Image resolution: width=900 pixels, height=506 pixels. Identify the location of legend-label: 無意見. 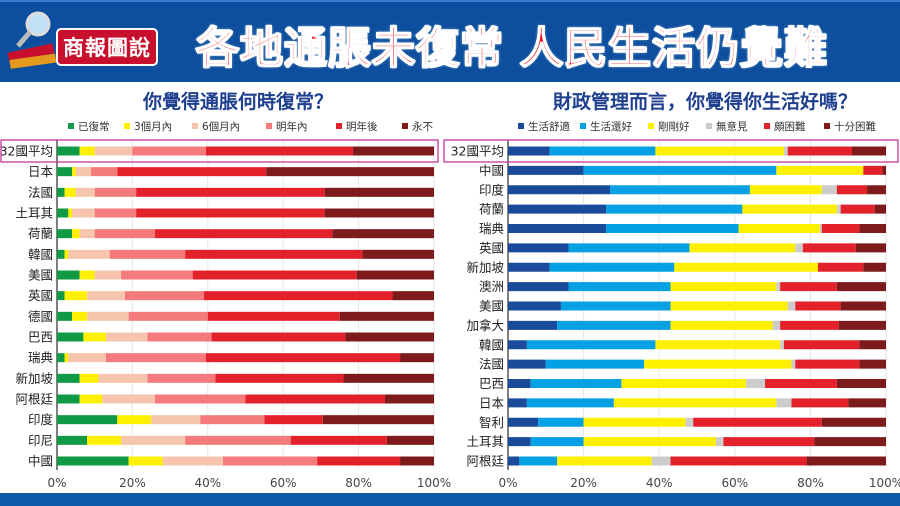
(732, 126).